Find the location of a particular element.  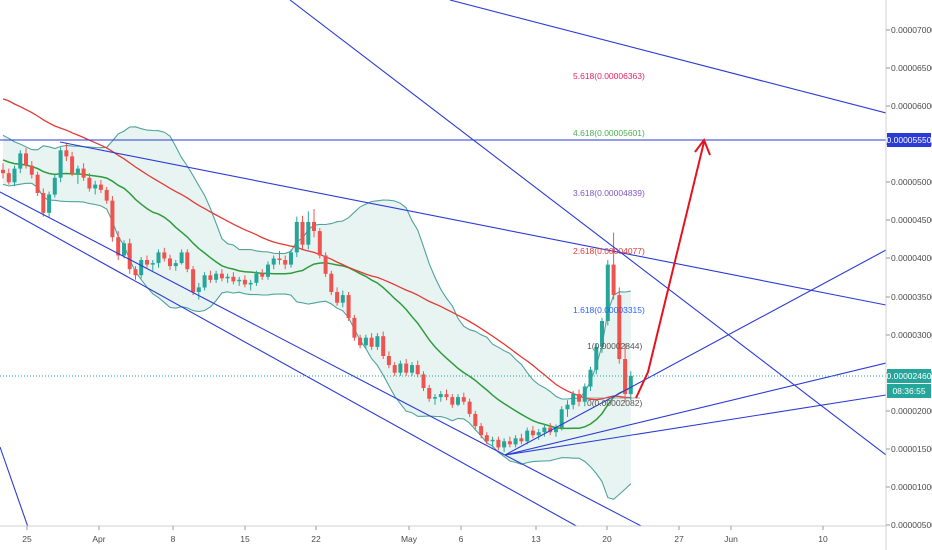

target-price-badge-text: 0.00005550 is located at coordinates (909, 140).